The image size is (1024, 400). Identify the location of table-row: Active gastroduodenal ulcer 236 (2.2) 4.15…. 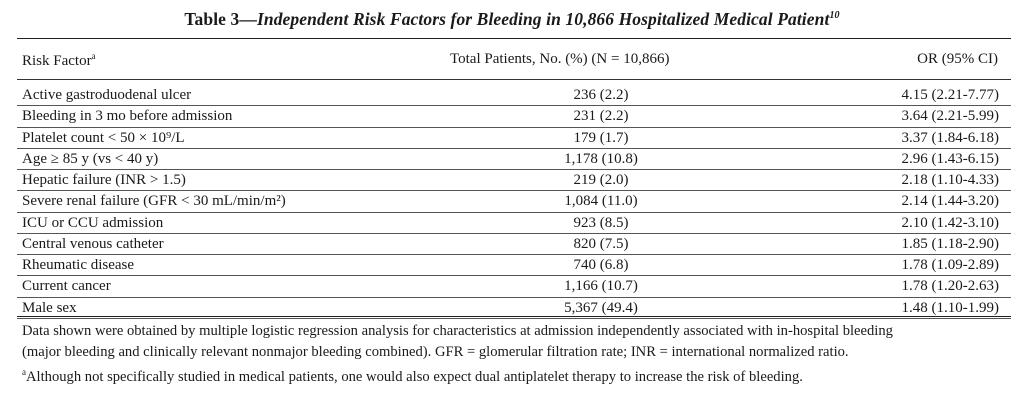
(514, 96).